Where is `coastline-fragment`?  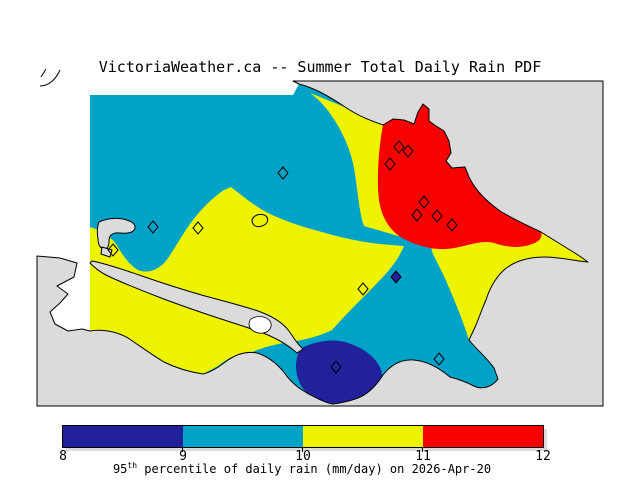 coastline-fragment is located at coordinates (50, 77).